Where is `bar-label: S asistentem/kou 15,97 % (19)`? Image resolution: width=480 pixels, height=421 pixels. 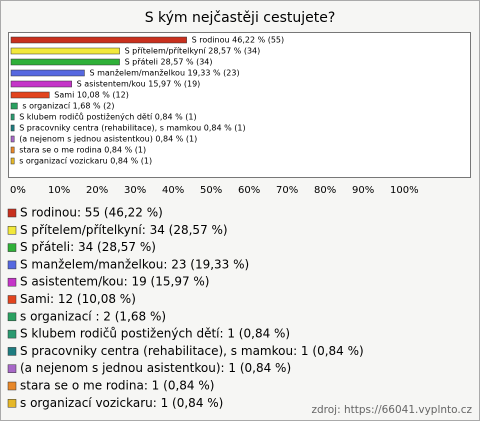
bar-label: S asistentem/kou 15,97 % (19) is located at coordinates (139, 84).